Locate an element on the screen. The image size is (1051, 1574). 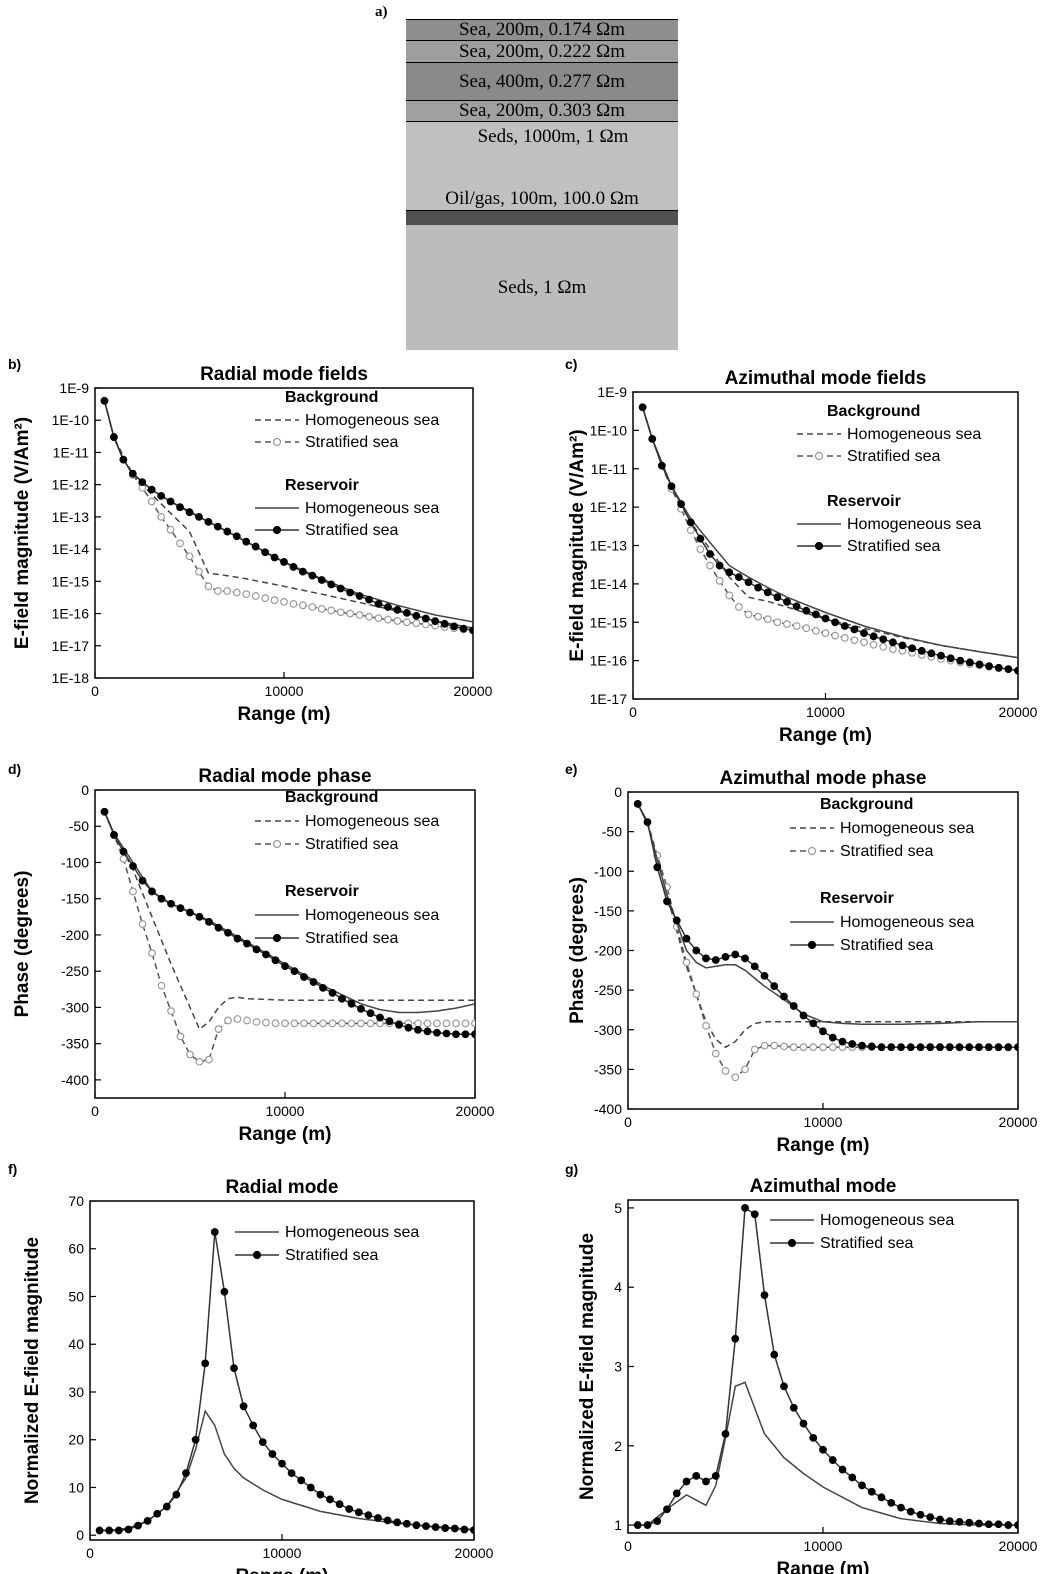
y-tick-label: 1E-13 is located at coordinates (609, 546).